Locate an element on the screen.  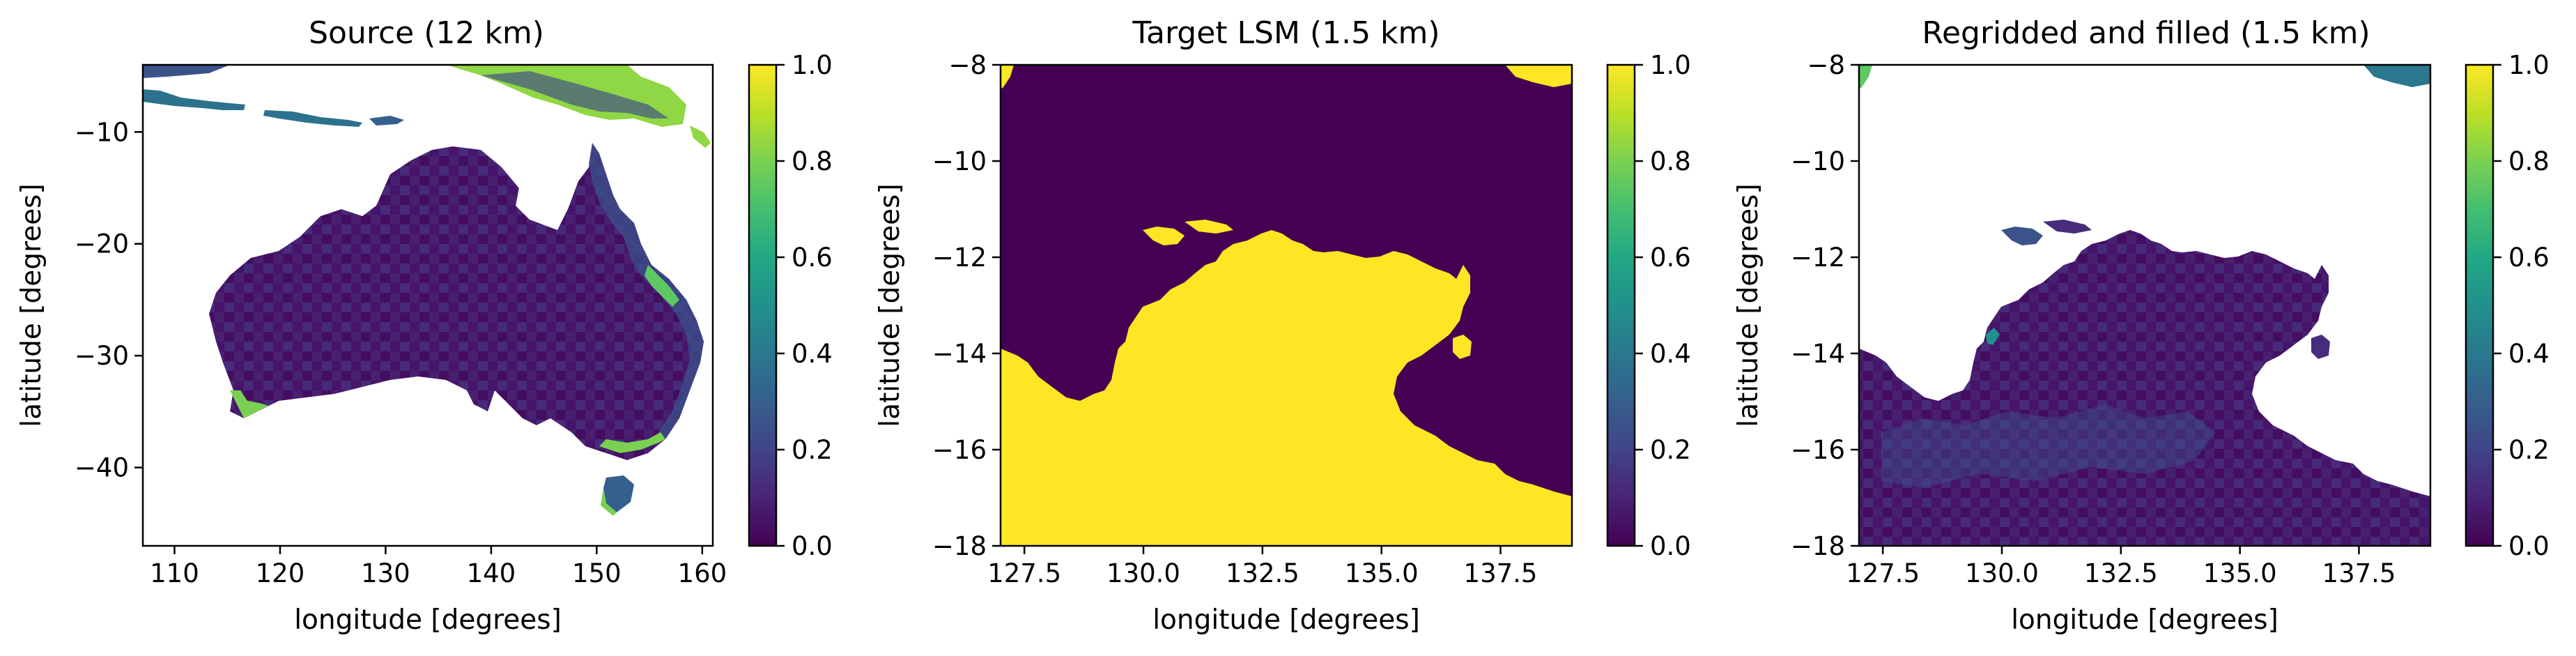
queensland-coast-green is located at coordinates (662, 286).